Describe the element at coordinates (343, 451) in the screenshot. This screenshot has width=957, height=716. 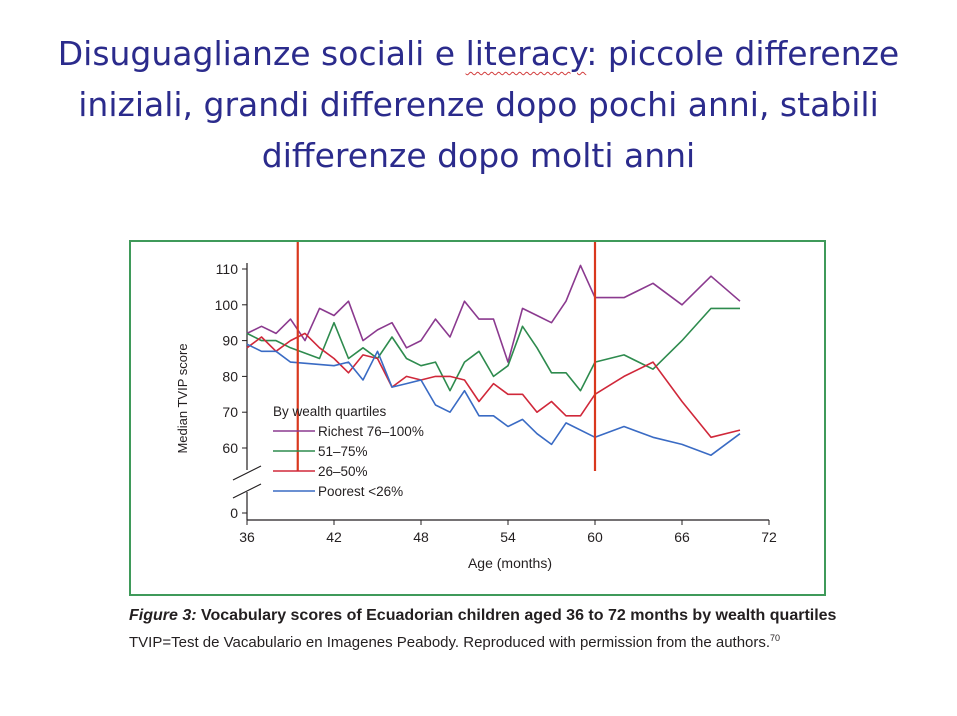
I see `legend-label-q51_75: 51–75%` at that location.